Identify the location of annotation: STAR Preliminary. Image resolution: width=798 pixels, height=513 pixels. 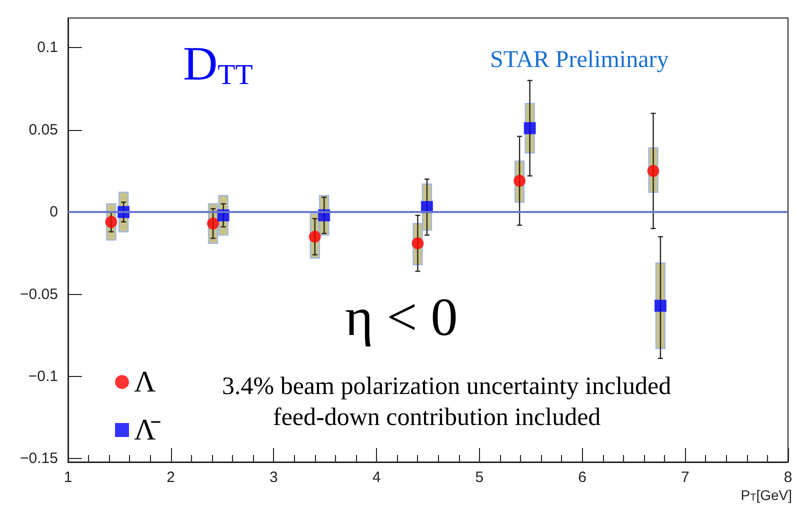
(579, 60).